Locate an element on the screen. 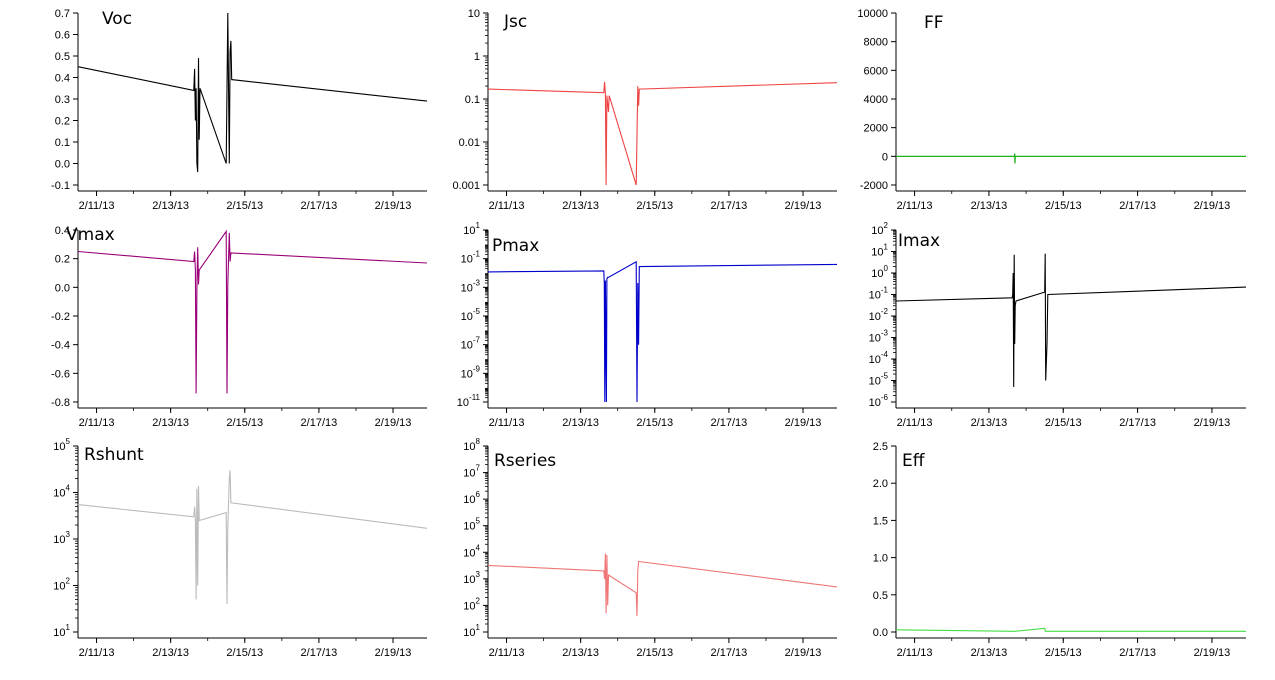 The height and width of the screenshot is (680, 1275). vmax-y-tick-label: -0.6 is located at coordinates (60, 374).